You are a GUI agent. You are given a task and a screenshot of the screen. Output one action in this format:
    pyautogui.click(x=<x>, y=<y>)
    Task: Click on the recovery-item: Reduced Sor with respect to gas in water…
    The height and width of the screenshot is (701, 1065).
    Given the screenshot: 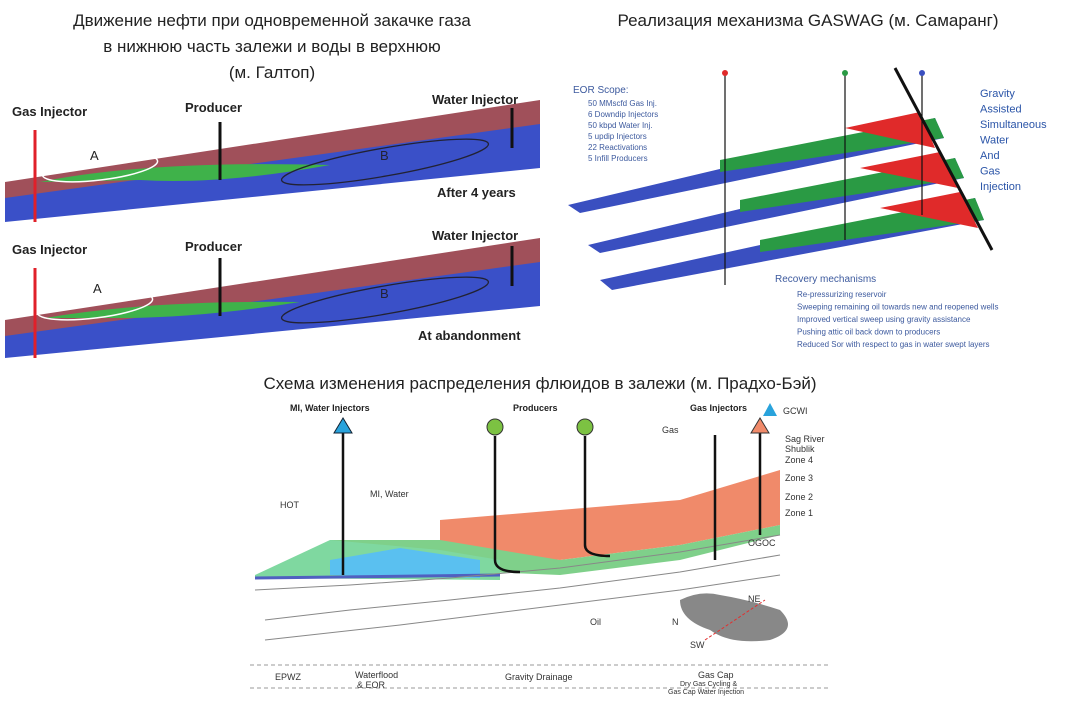 What is the action you would take?
    pyautogui.click(x=893, y=344)
    